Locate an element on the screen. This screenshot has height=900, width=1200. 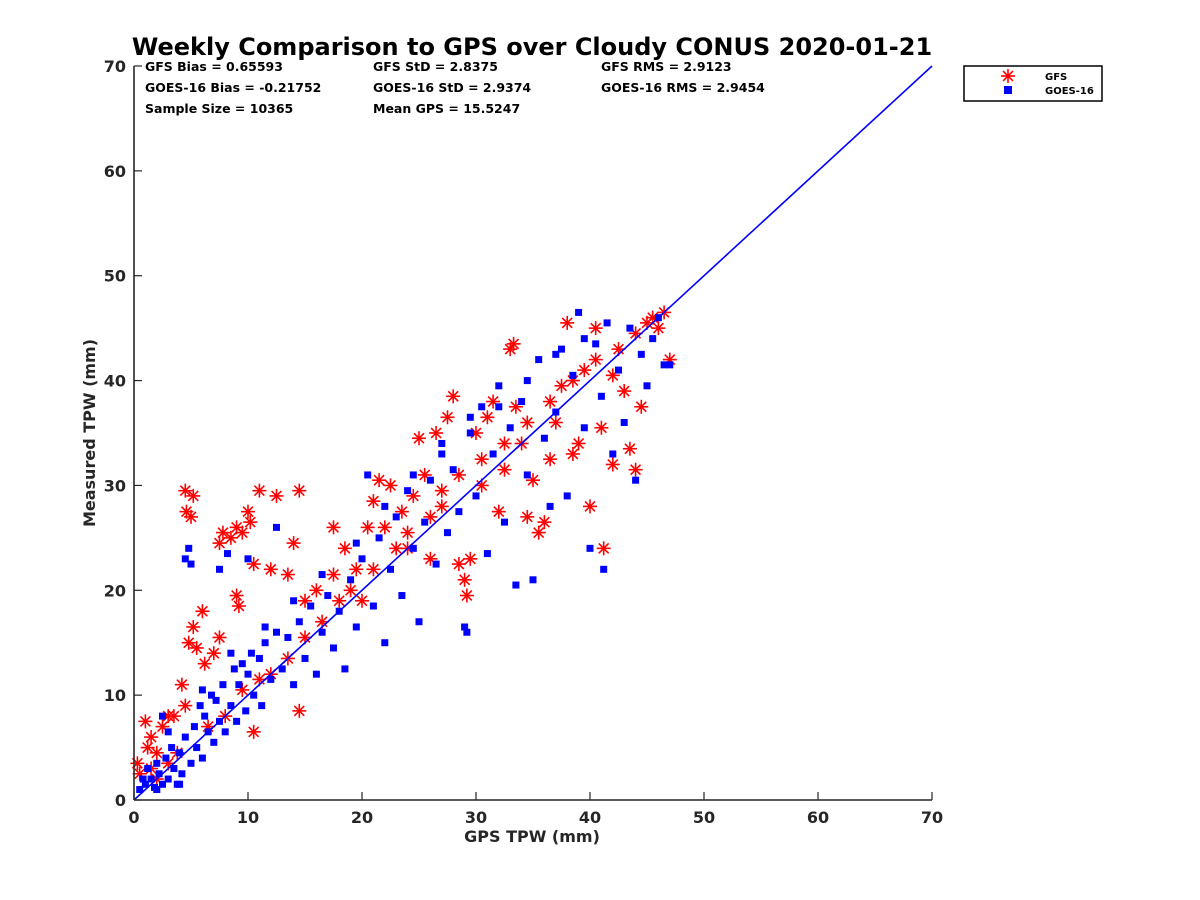
x-tick-label: 60 is located at coordinates (818, 817).